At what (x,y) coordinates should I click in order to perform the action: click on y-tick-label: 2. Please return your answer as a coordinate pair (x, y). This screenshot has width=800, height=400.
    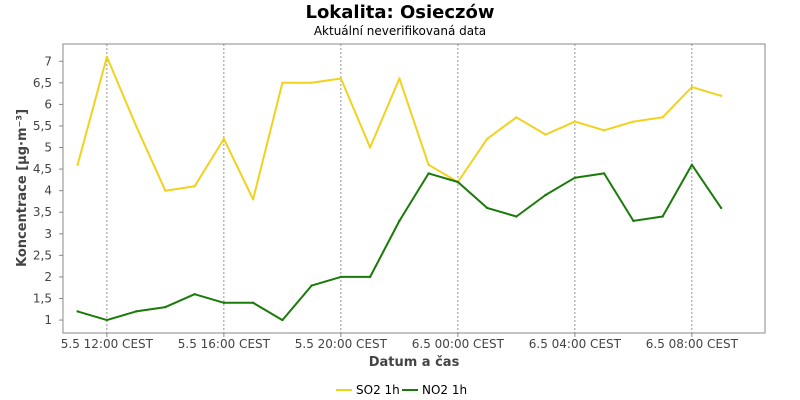
    Looking at the image, I should click on (48, 277).